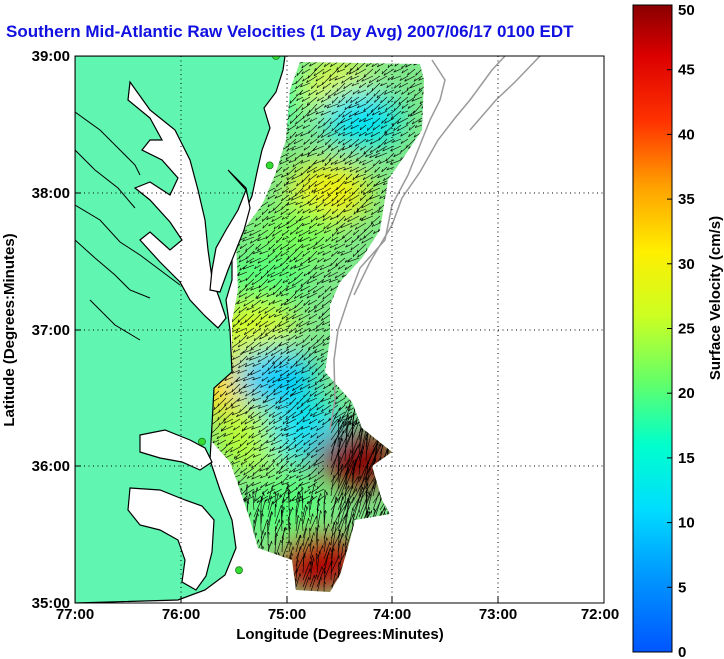 This screenshot has height=659, width=724. Describe the element at coordinates (686, 393) in the screenshot. I see `colorbar-tick-label: 20` at that location.